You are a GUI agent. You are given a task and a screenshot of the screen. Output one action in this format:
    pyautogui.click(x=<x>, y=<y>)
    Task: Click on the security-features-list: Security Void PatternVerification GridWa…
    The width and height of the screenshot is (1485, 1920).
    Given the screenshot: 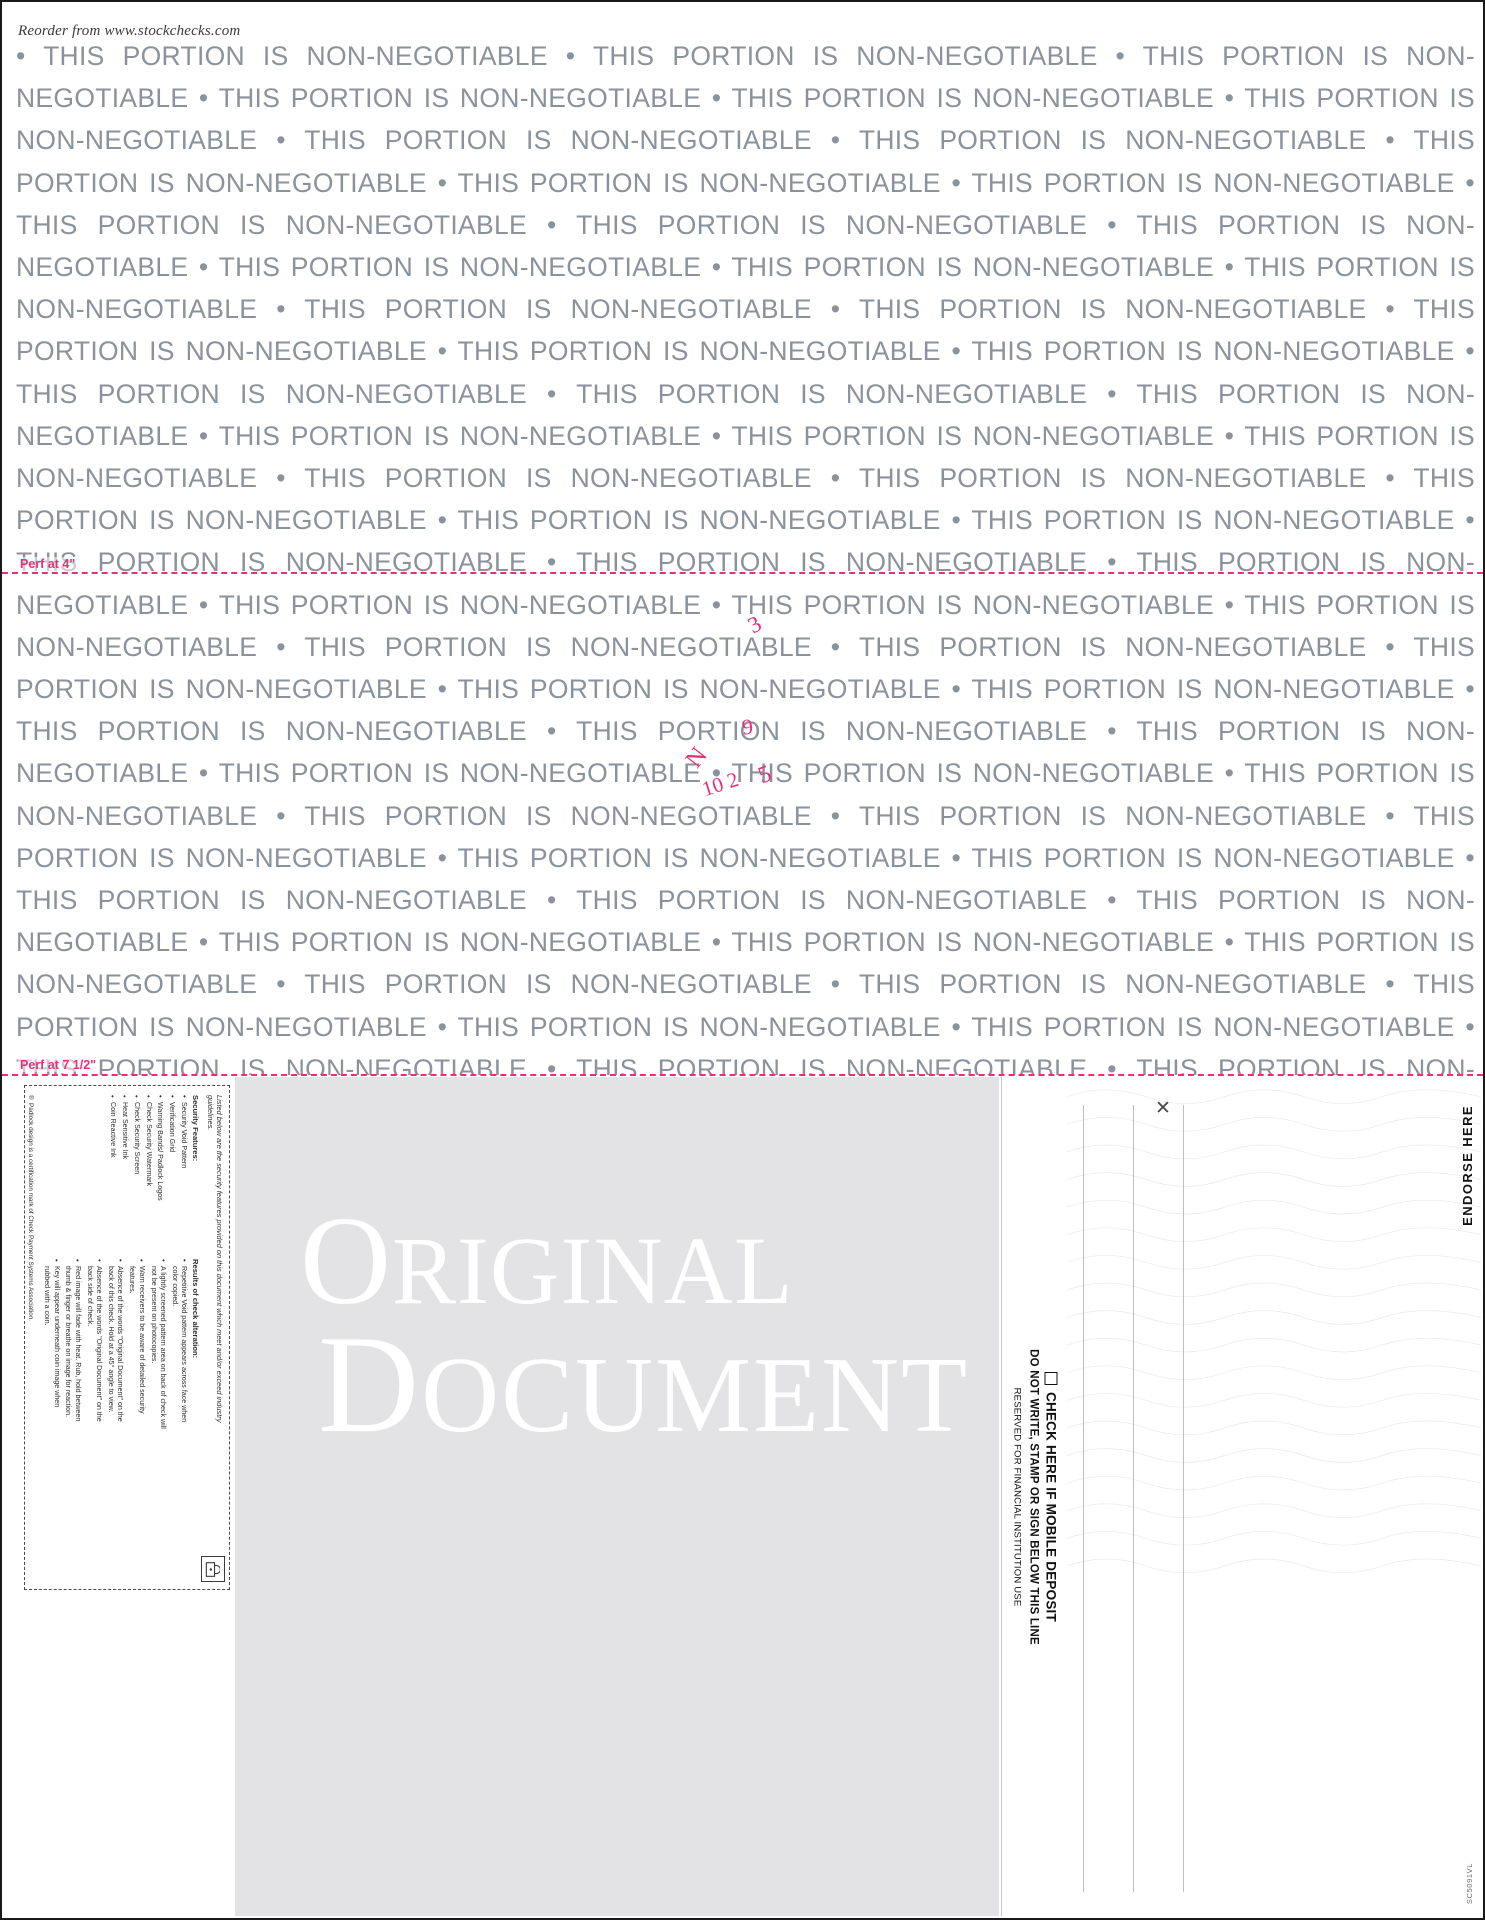 What is the action you would take?
    pyautogui.click(x=148, y=1170)
    